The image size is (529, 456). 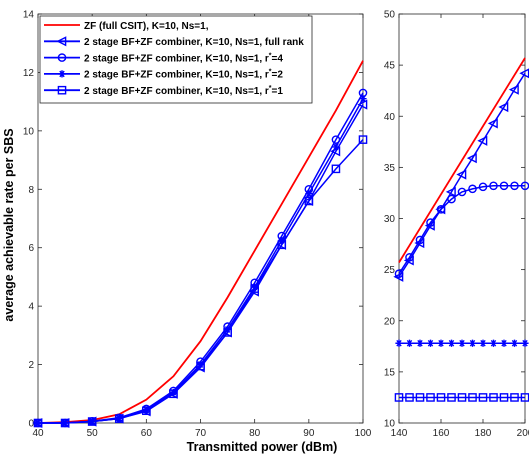 I want to click on left-y-tick-label: 0, so click(x=31, y=424).